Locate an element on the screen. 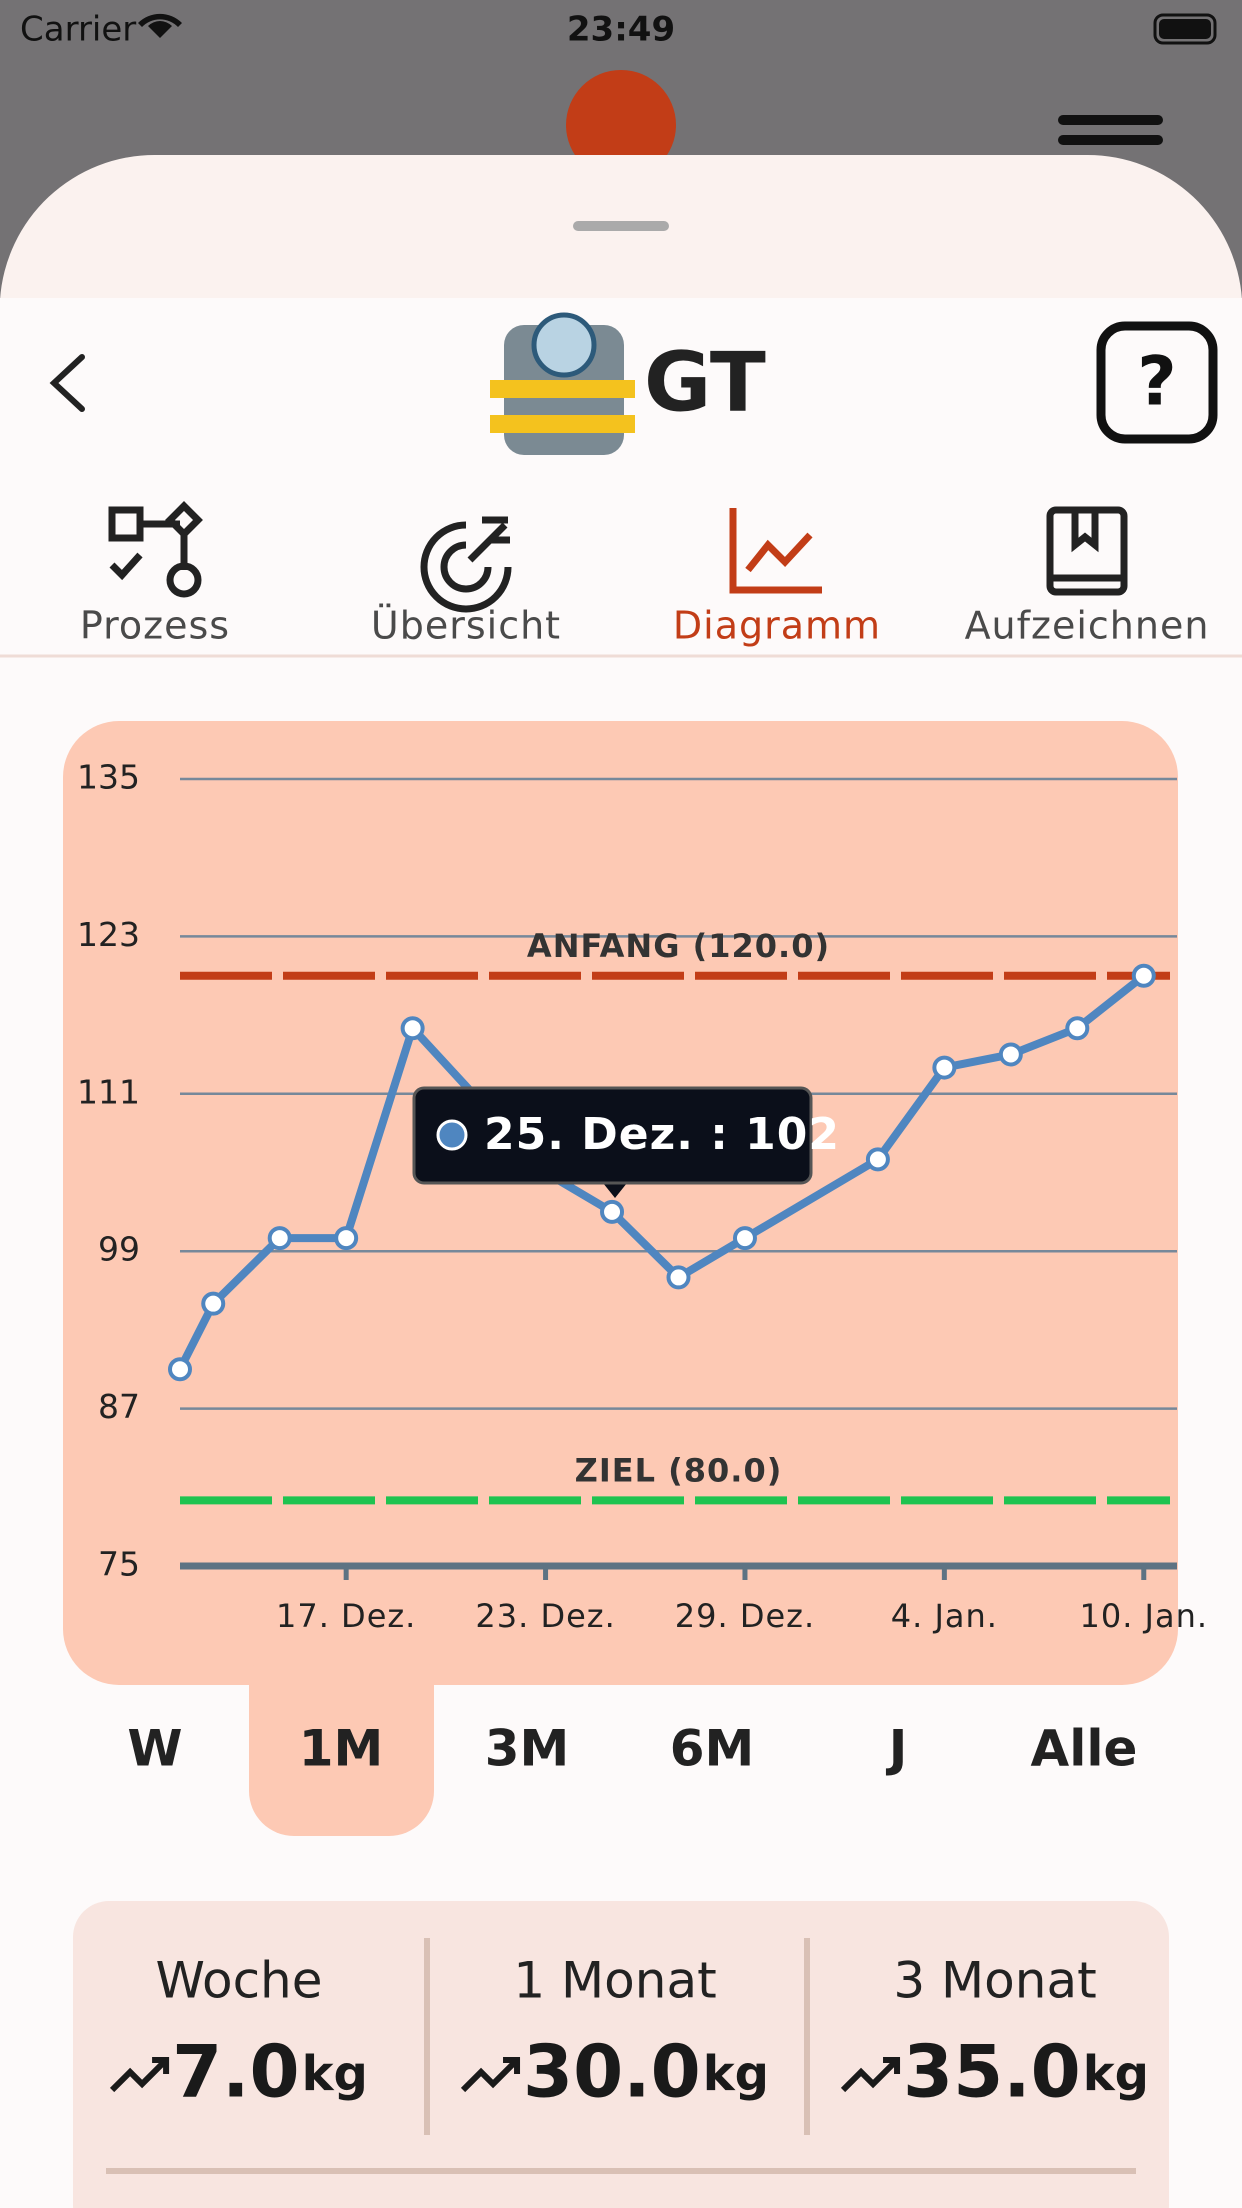 The width and height of the screenshot is (1242, 2208). stat-label: 1 Monat is located at coordinates (614, 1981).